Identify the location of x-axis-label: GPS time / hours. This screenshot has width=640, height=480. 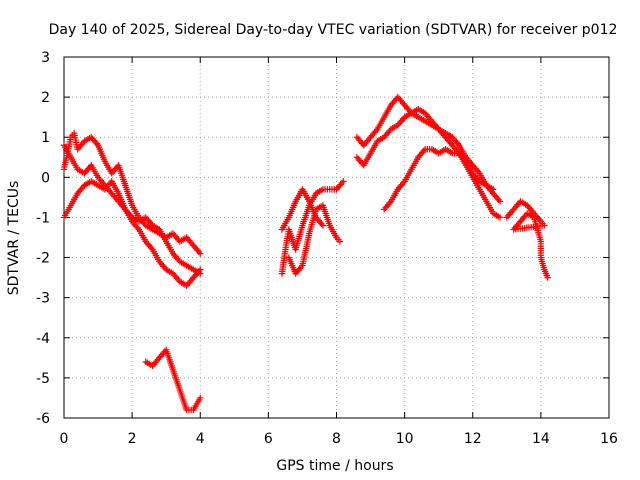
(334, 466).